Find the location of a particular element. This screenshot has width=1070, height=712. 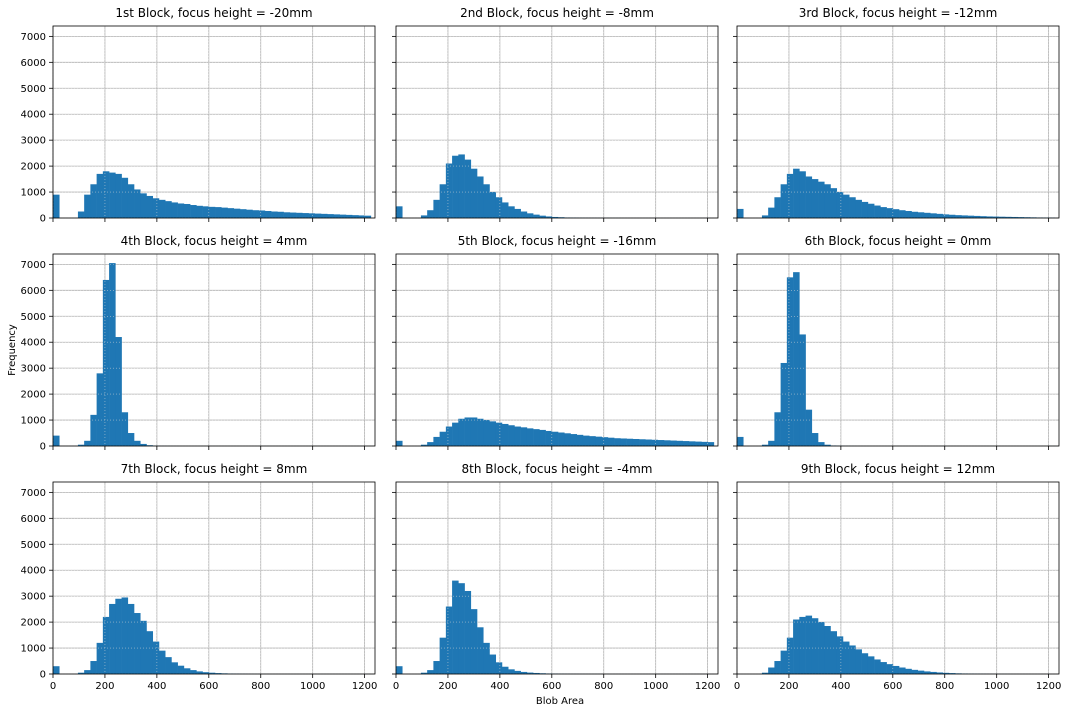

y-tick-label: 3000 is located at coordinates (33, 369).